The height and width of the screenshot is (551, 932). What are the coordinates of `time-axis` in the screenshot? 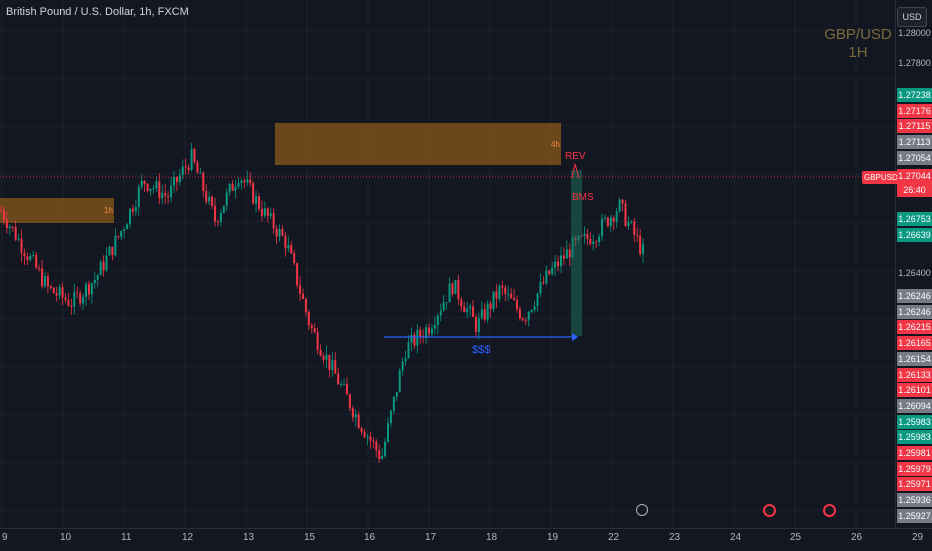 It's located at (466, 539).